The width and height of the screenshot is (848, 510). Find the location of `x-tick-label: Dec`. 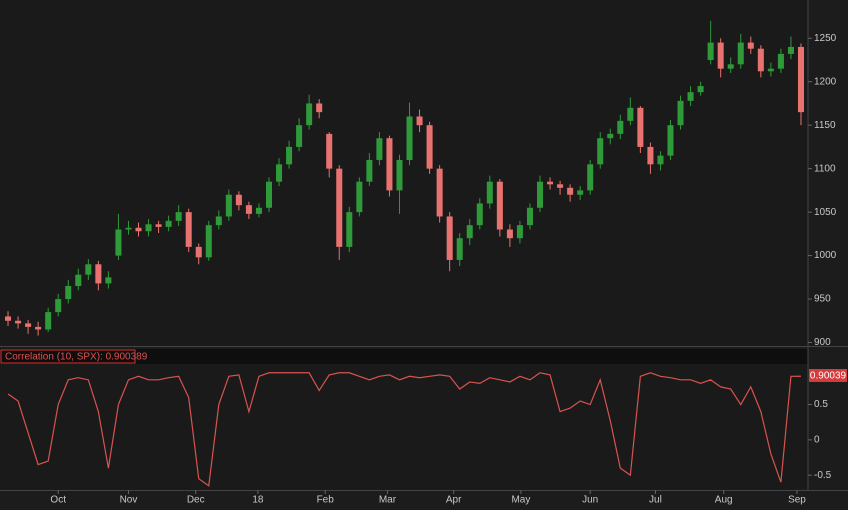

x-tick-label: Dec is located at coordinates (196, 500).